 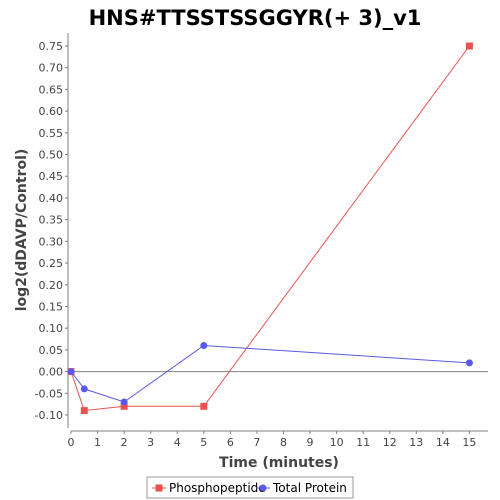 What do you see at coordinates (51, 220) in the screenshot?
I see `y-tick-label: 0.35` at bounding box center [51, 220].